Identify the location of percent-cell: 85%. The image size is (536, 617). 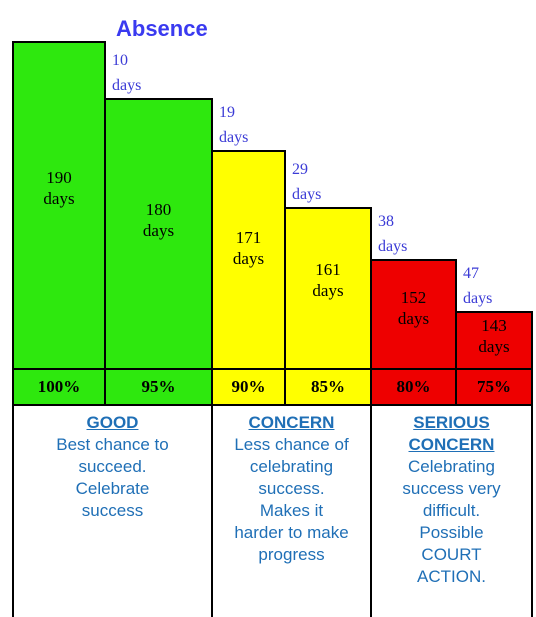
(328, 387).